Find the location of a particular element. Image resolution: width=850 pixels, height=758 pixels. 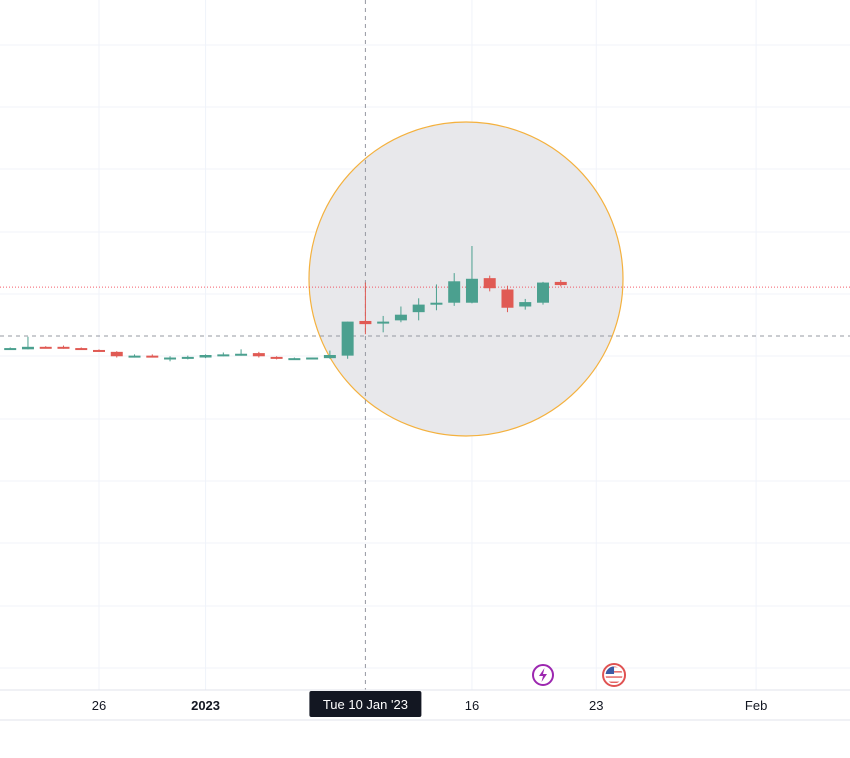

x-tick-label: 16 is located at coordinates (472, 705).